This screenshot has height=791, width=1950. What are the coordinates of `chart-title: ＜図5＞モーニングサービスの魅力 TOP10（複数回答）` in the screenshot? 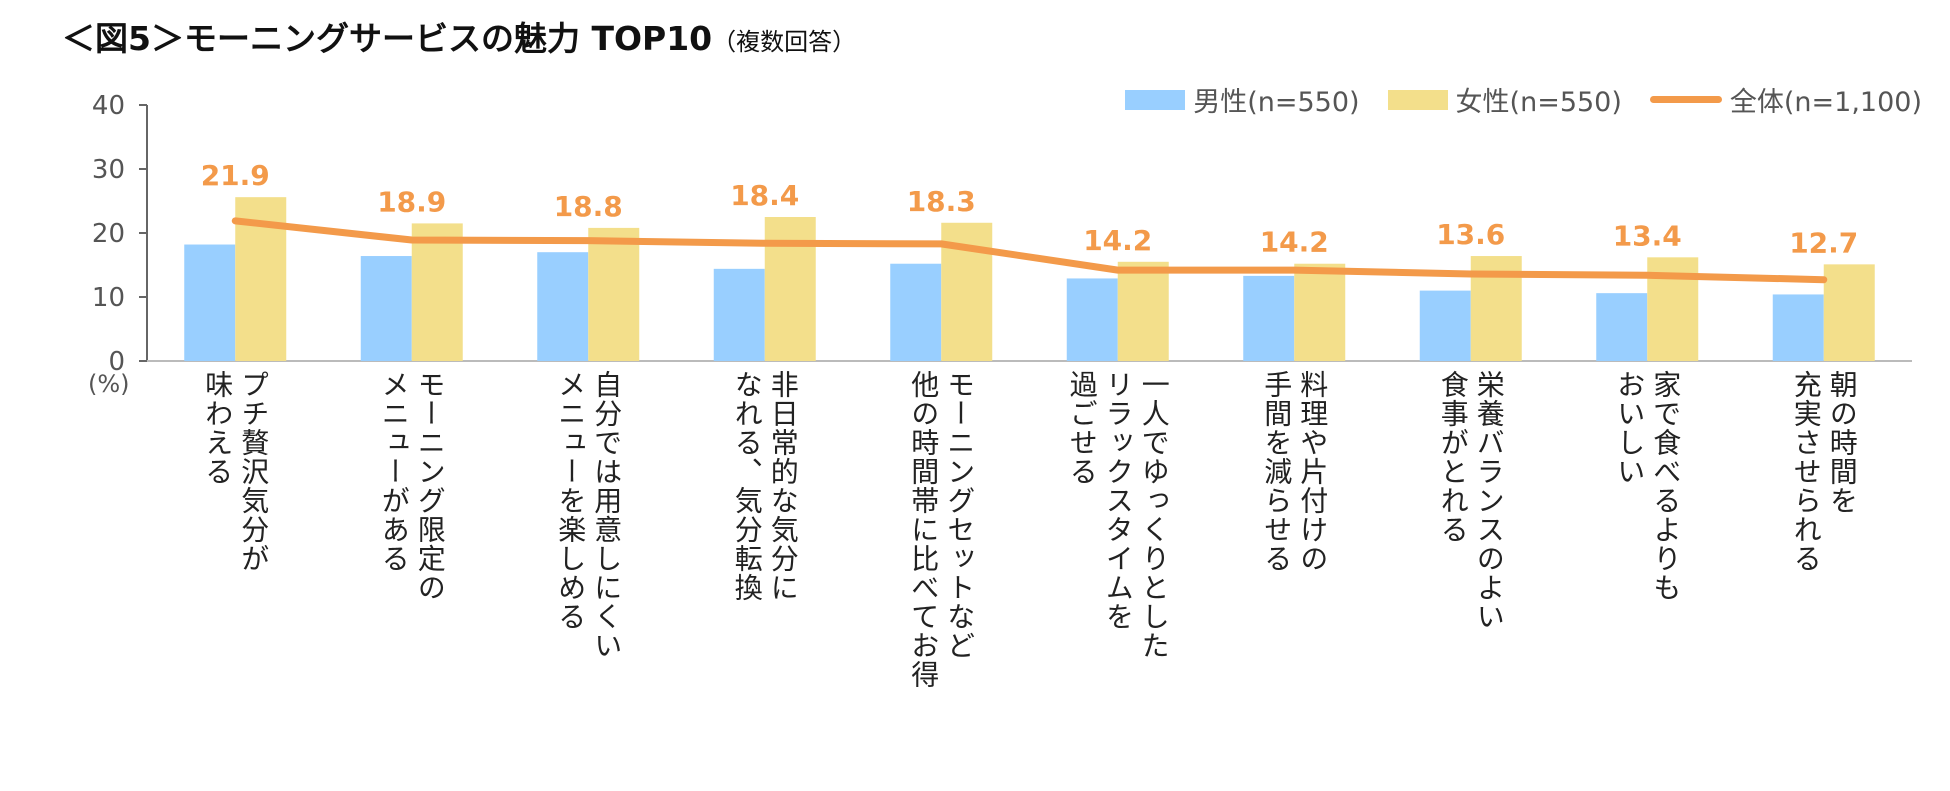 It's located at (459, 36).